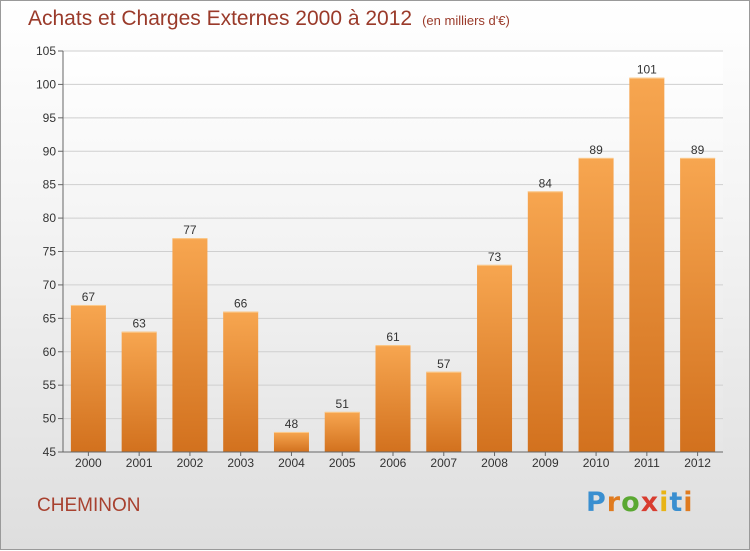 The height and width of the screenshot is (551, 750). What do you see at coordinates (88, 463) in the screenshot?
I see `x-tick-label-2000: 2000` at bounding box center [88, 463].